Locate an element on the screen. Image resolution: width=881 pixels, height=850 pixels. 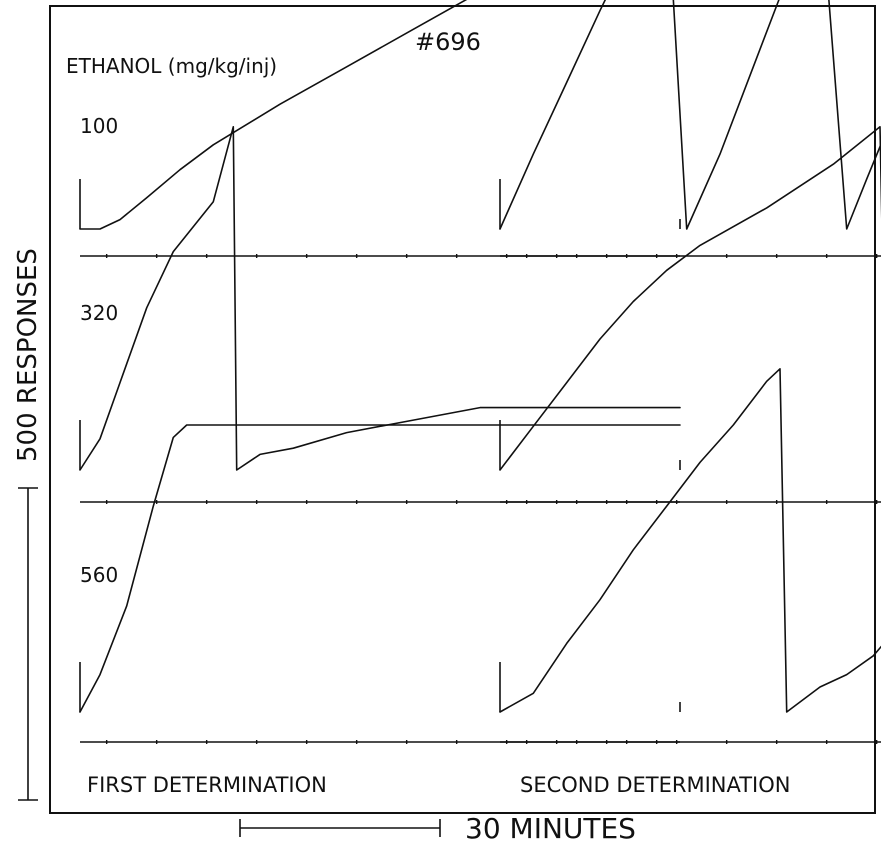
drug-label: ETHANOL (mg/kg/inj) is located at coordinates (171, 66).